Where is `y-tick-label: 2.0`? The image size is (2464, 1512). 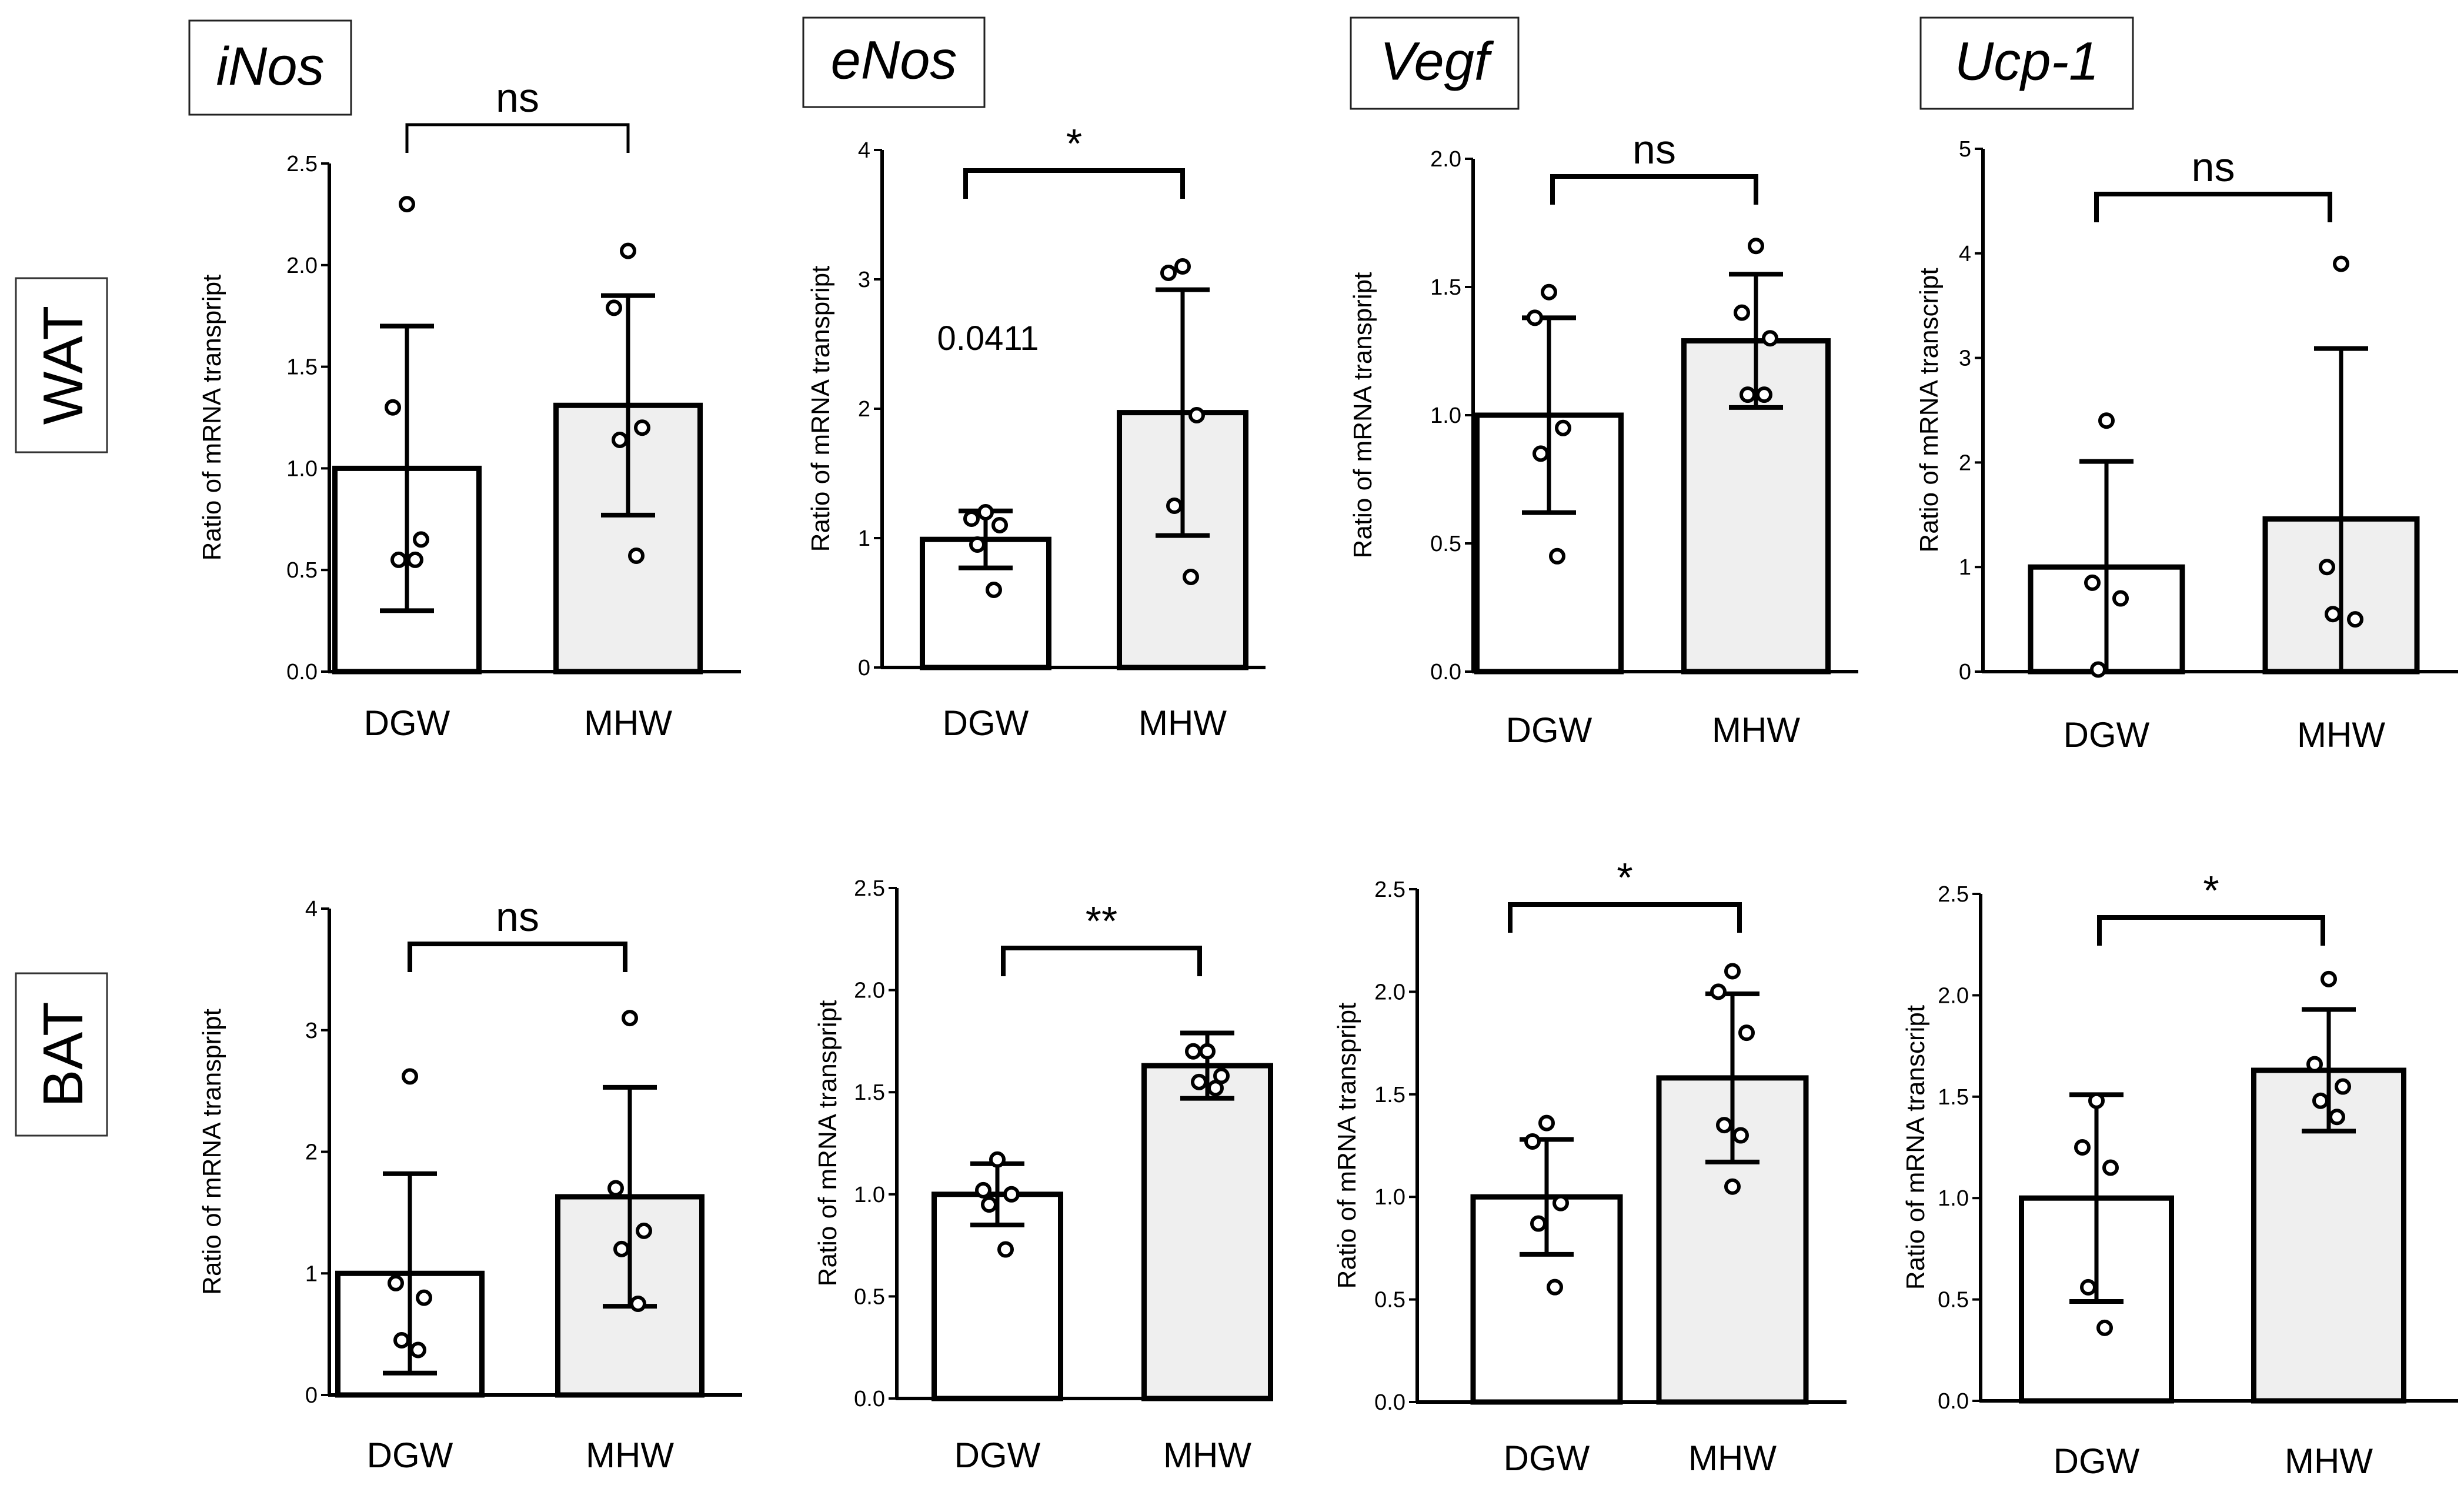 y-tick-label: 2.0 is located at coordinates (869, 991).